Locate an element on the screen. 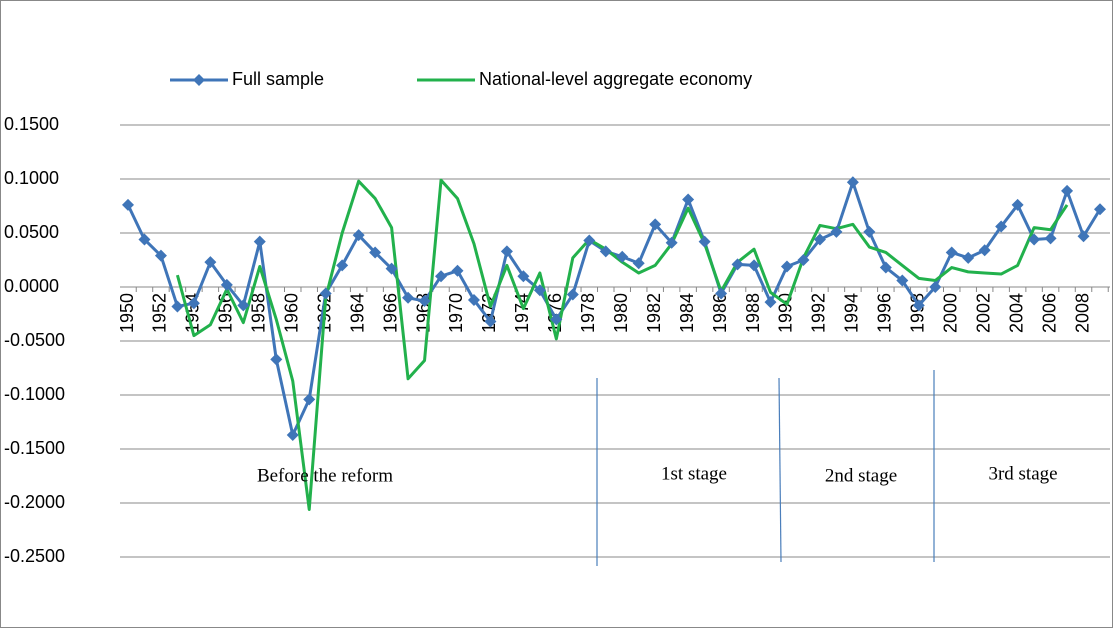 Image resolution: width=1113 pixels, height=633 pixels. legend-marker is located at coordinates (199, 80).